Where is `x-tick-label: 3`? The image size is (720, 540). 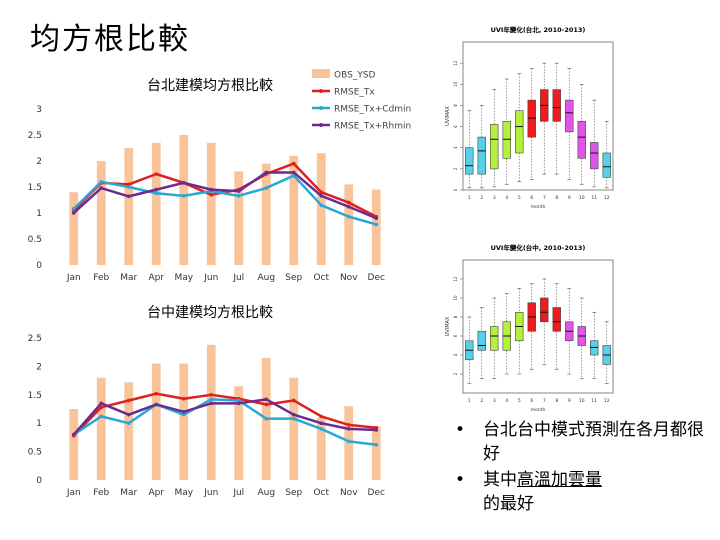
x-tick-label: 3 is located at coordinates (494, 198).